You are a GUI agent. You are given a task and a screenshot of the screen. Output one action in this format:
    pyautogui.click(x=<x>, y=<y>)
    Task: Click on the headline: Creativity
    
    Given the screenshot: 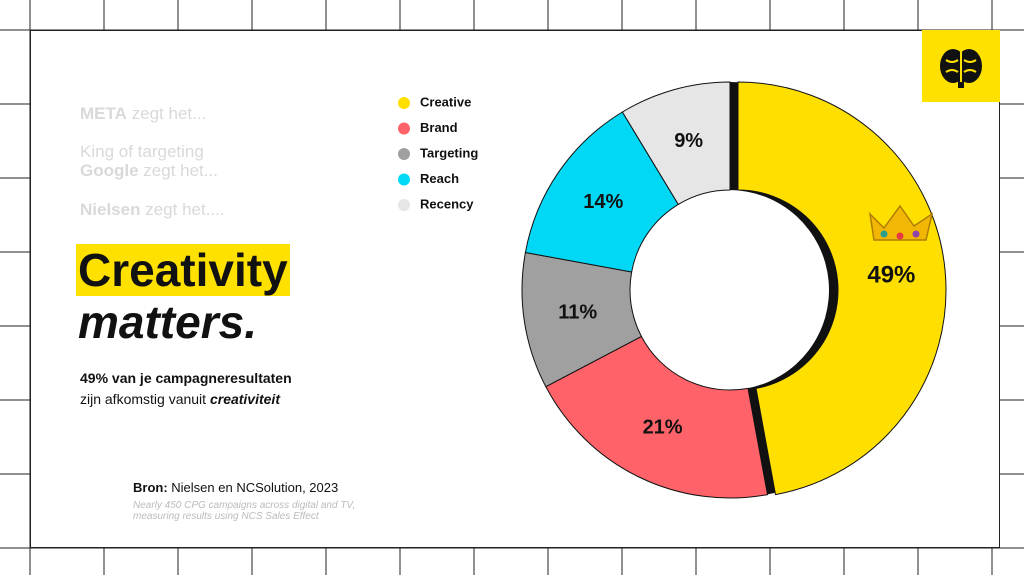 What is the action you would take?
    pyautogui.click(x=183, y=270)
    